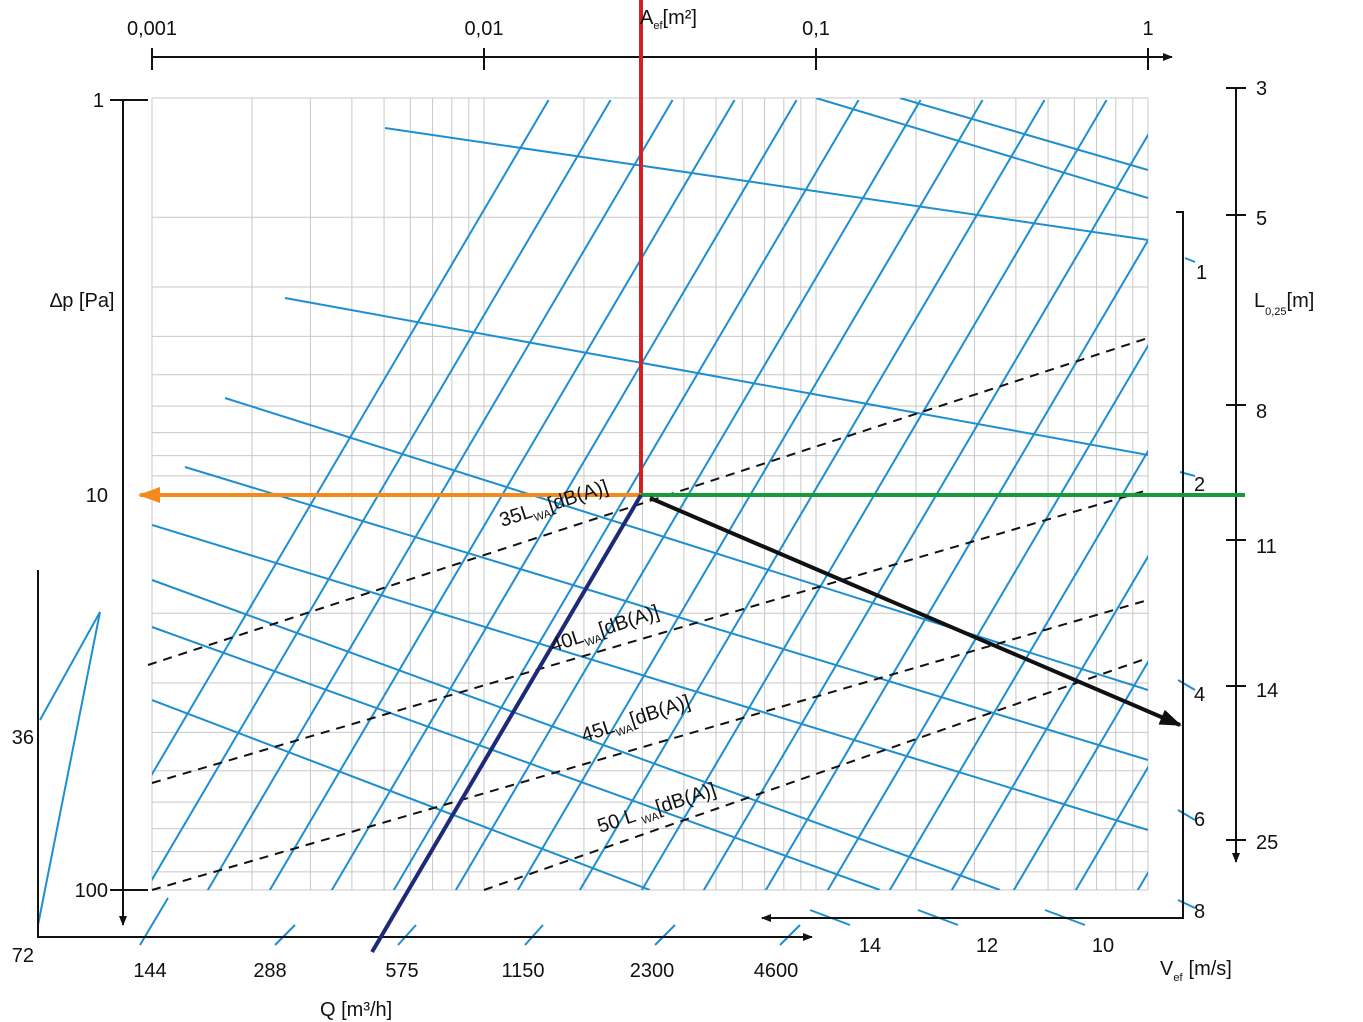  What do you see at coordinates (1199, 820) in the screenshot?
I see `tick-label: 6` at bounding box center [1199, 820].